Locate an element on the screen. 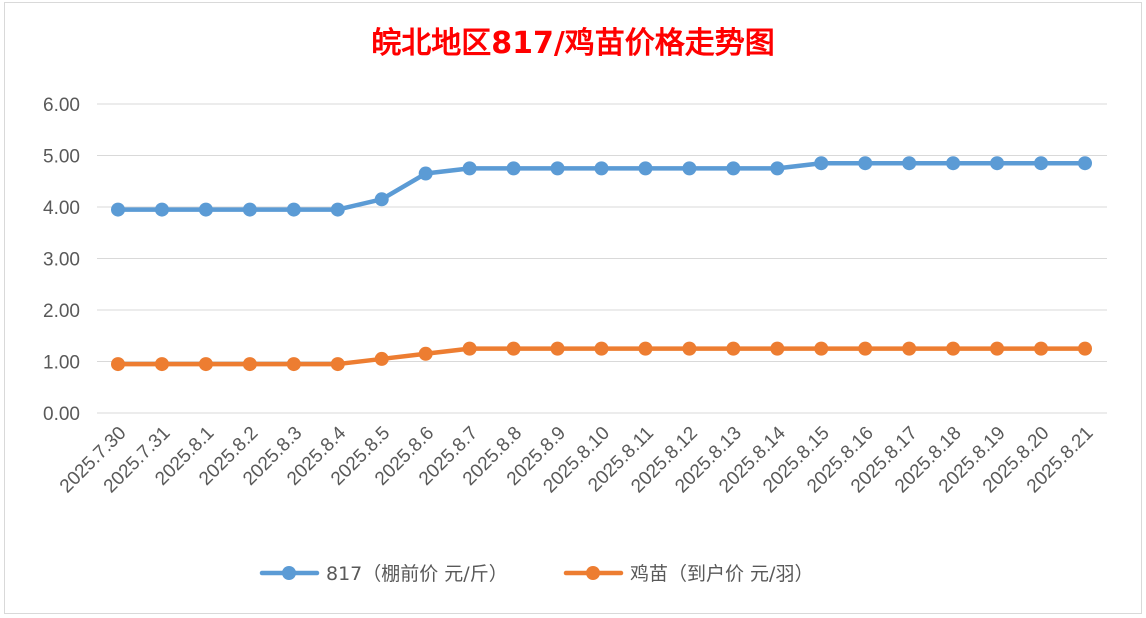 This screenshot has height=618, width=1146. chart-title: 皖北地区817/鸡苗价格走势图 is located at coordinates (573, 43).